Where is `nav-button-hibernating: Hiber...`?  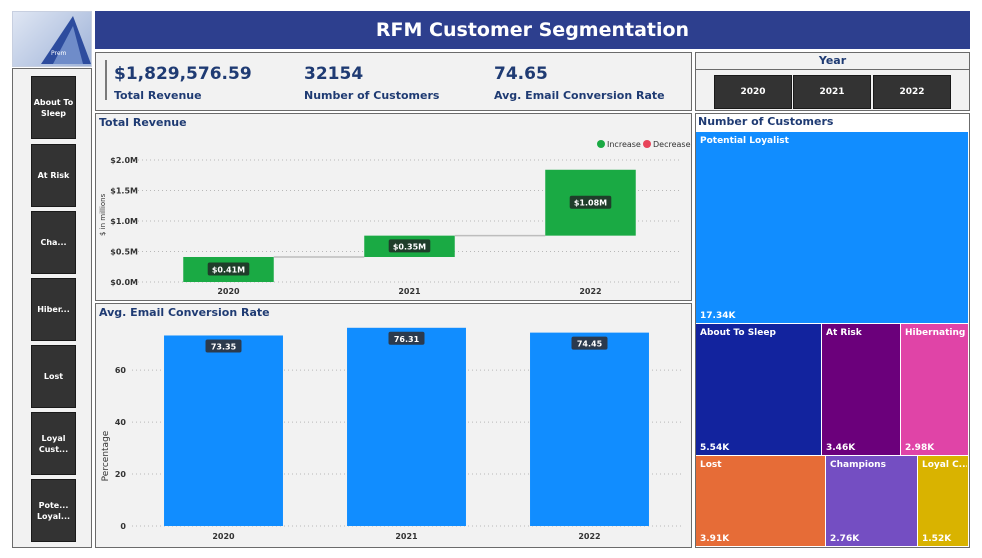
nav-button-hibernating: Hiber... is located at coordinates (53, 309).